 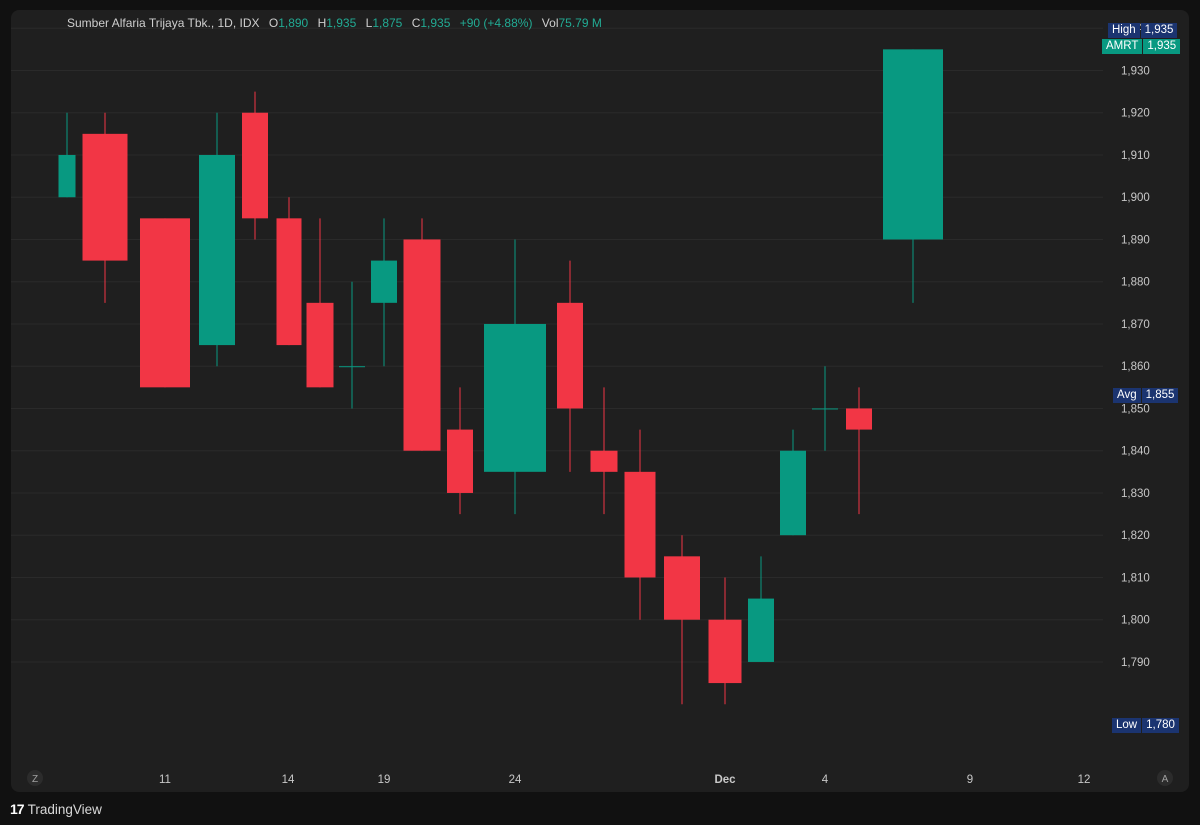 What do you see at coordinates (17, 809) in the screenshot?
I see `tradingview-mark-icon: 17` at bounding box center [17, 809].